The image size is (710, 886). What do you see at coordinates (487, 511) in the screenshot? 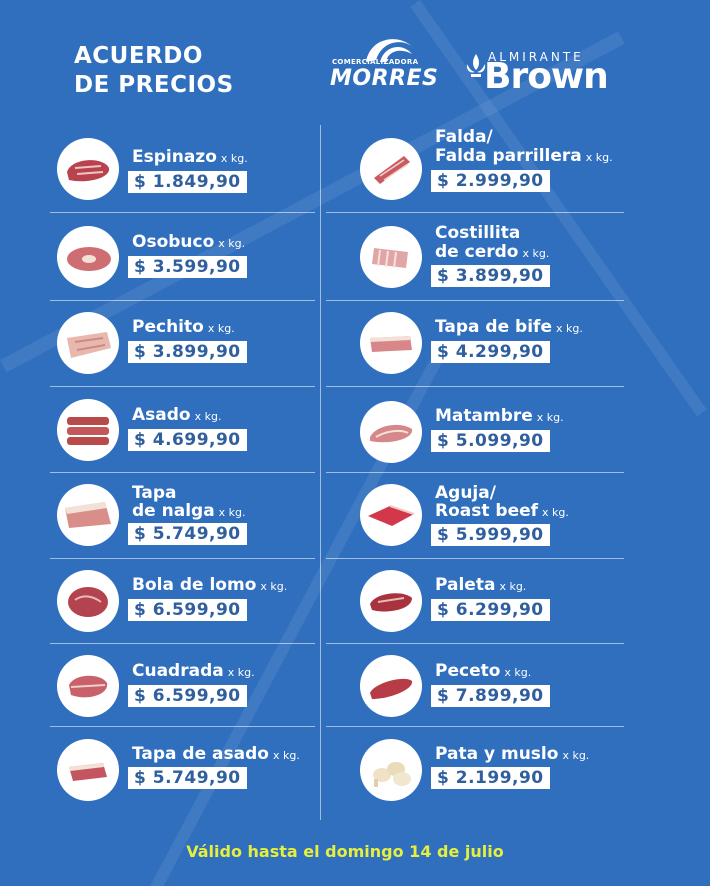
I see `product-name-line-2: Roast beef` at bounding box center [487, 511].